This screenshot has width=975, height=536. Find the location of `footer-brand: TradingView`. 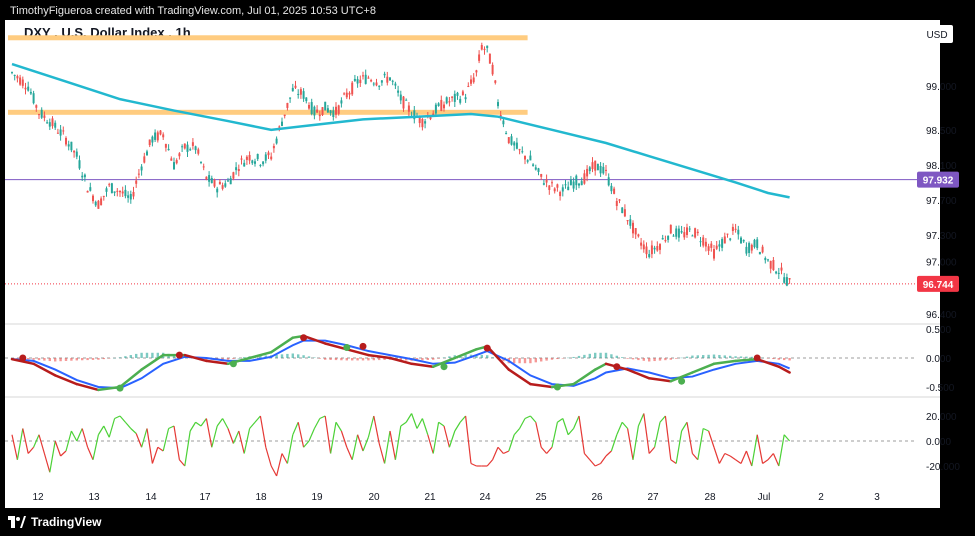

footer-brand: TradingView is located at coordinates (54, 522).